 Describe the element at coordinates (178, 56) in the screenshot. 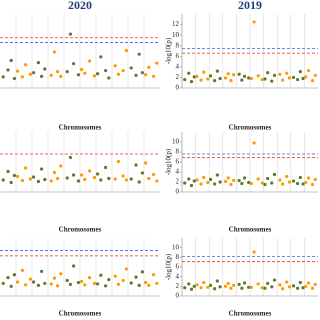

I see `y-tick-label: 6` at that location.